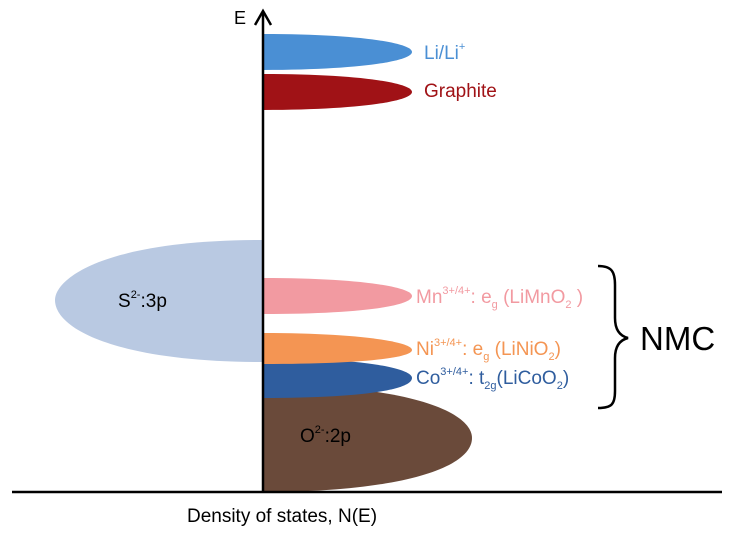 The height and width of the screenshot is (534, 732). What do you see at coordinates (444, 52) in the screenshot?
I see `li-label: Li/Li+` at bounding box center [444, 52].